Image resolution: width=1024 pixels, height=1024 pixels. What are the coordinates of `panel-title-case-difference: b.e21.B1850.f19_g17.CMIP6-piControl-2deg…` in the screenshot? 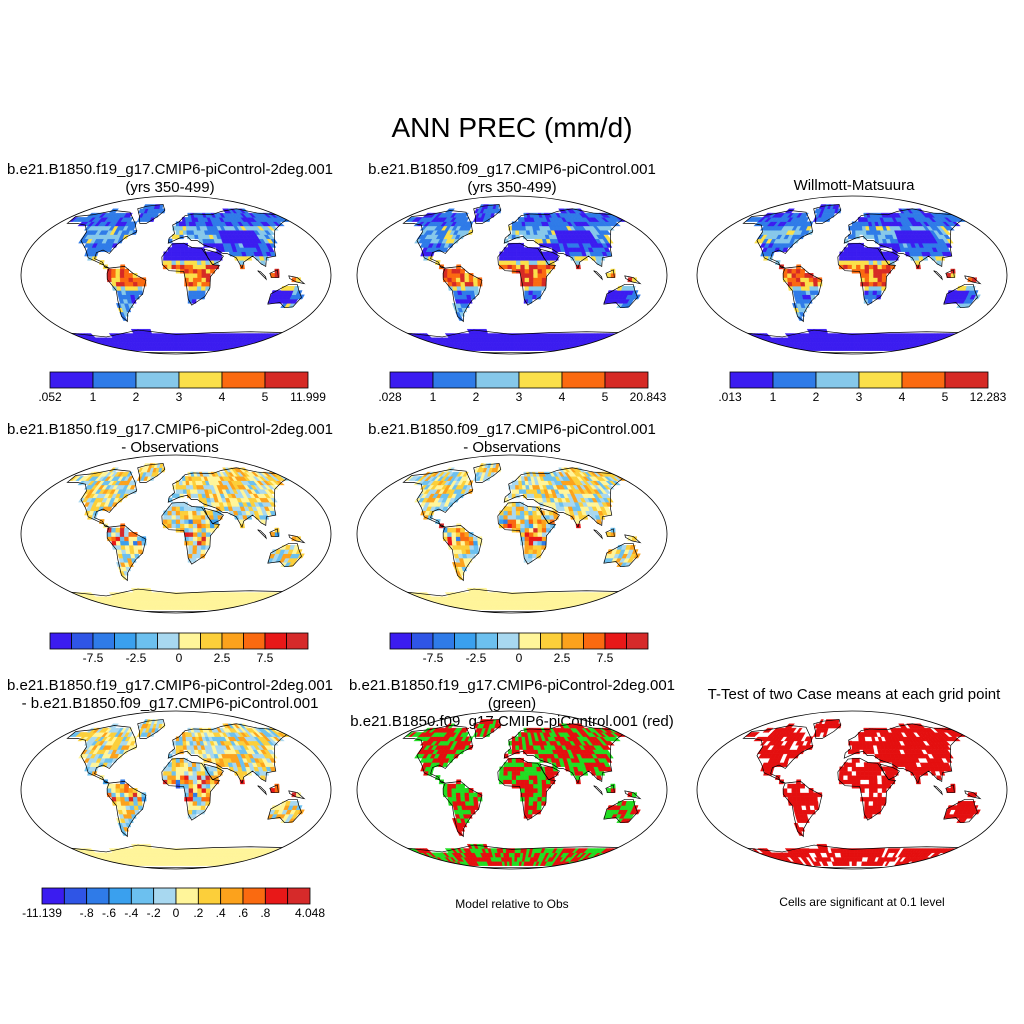 It's located at (170, 694).